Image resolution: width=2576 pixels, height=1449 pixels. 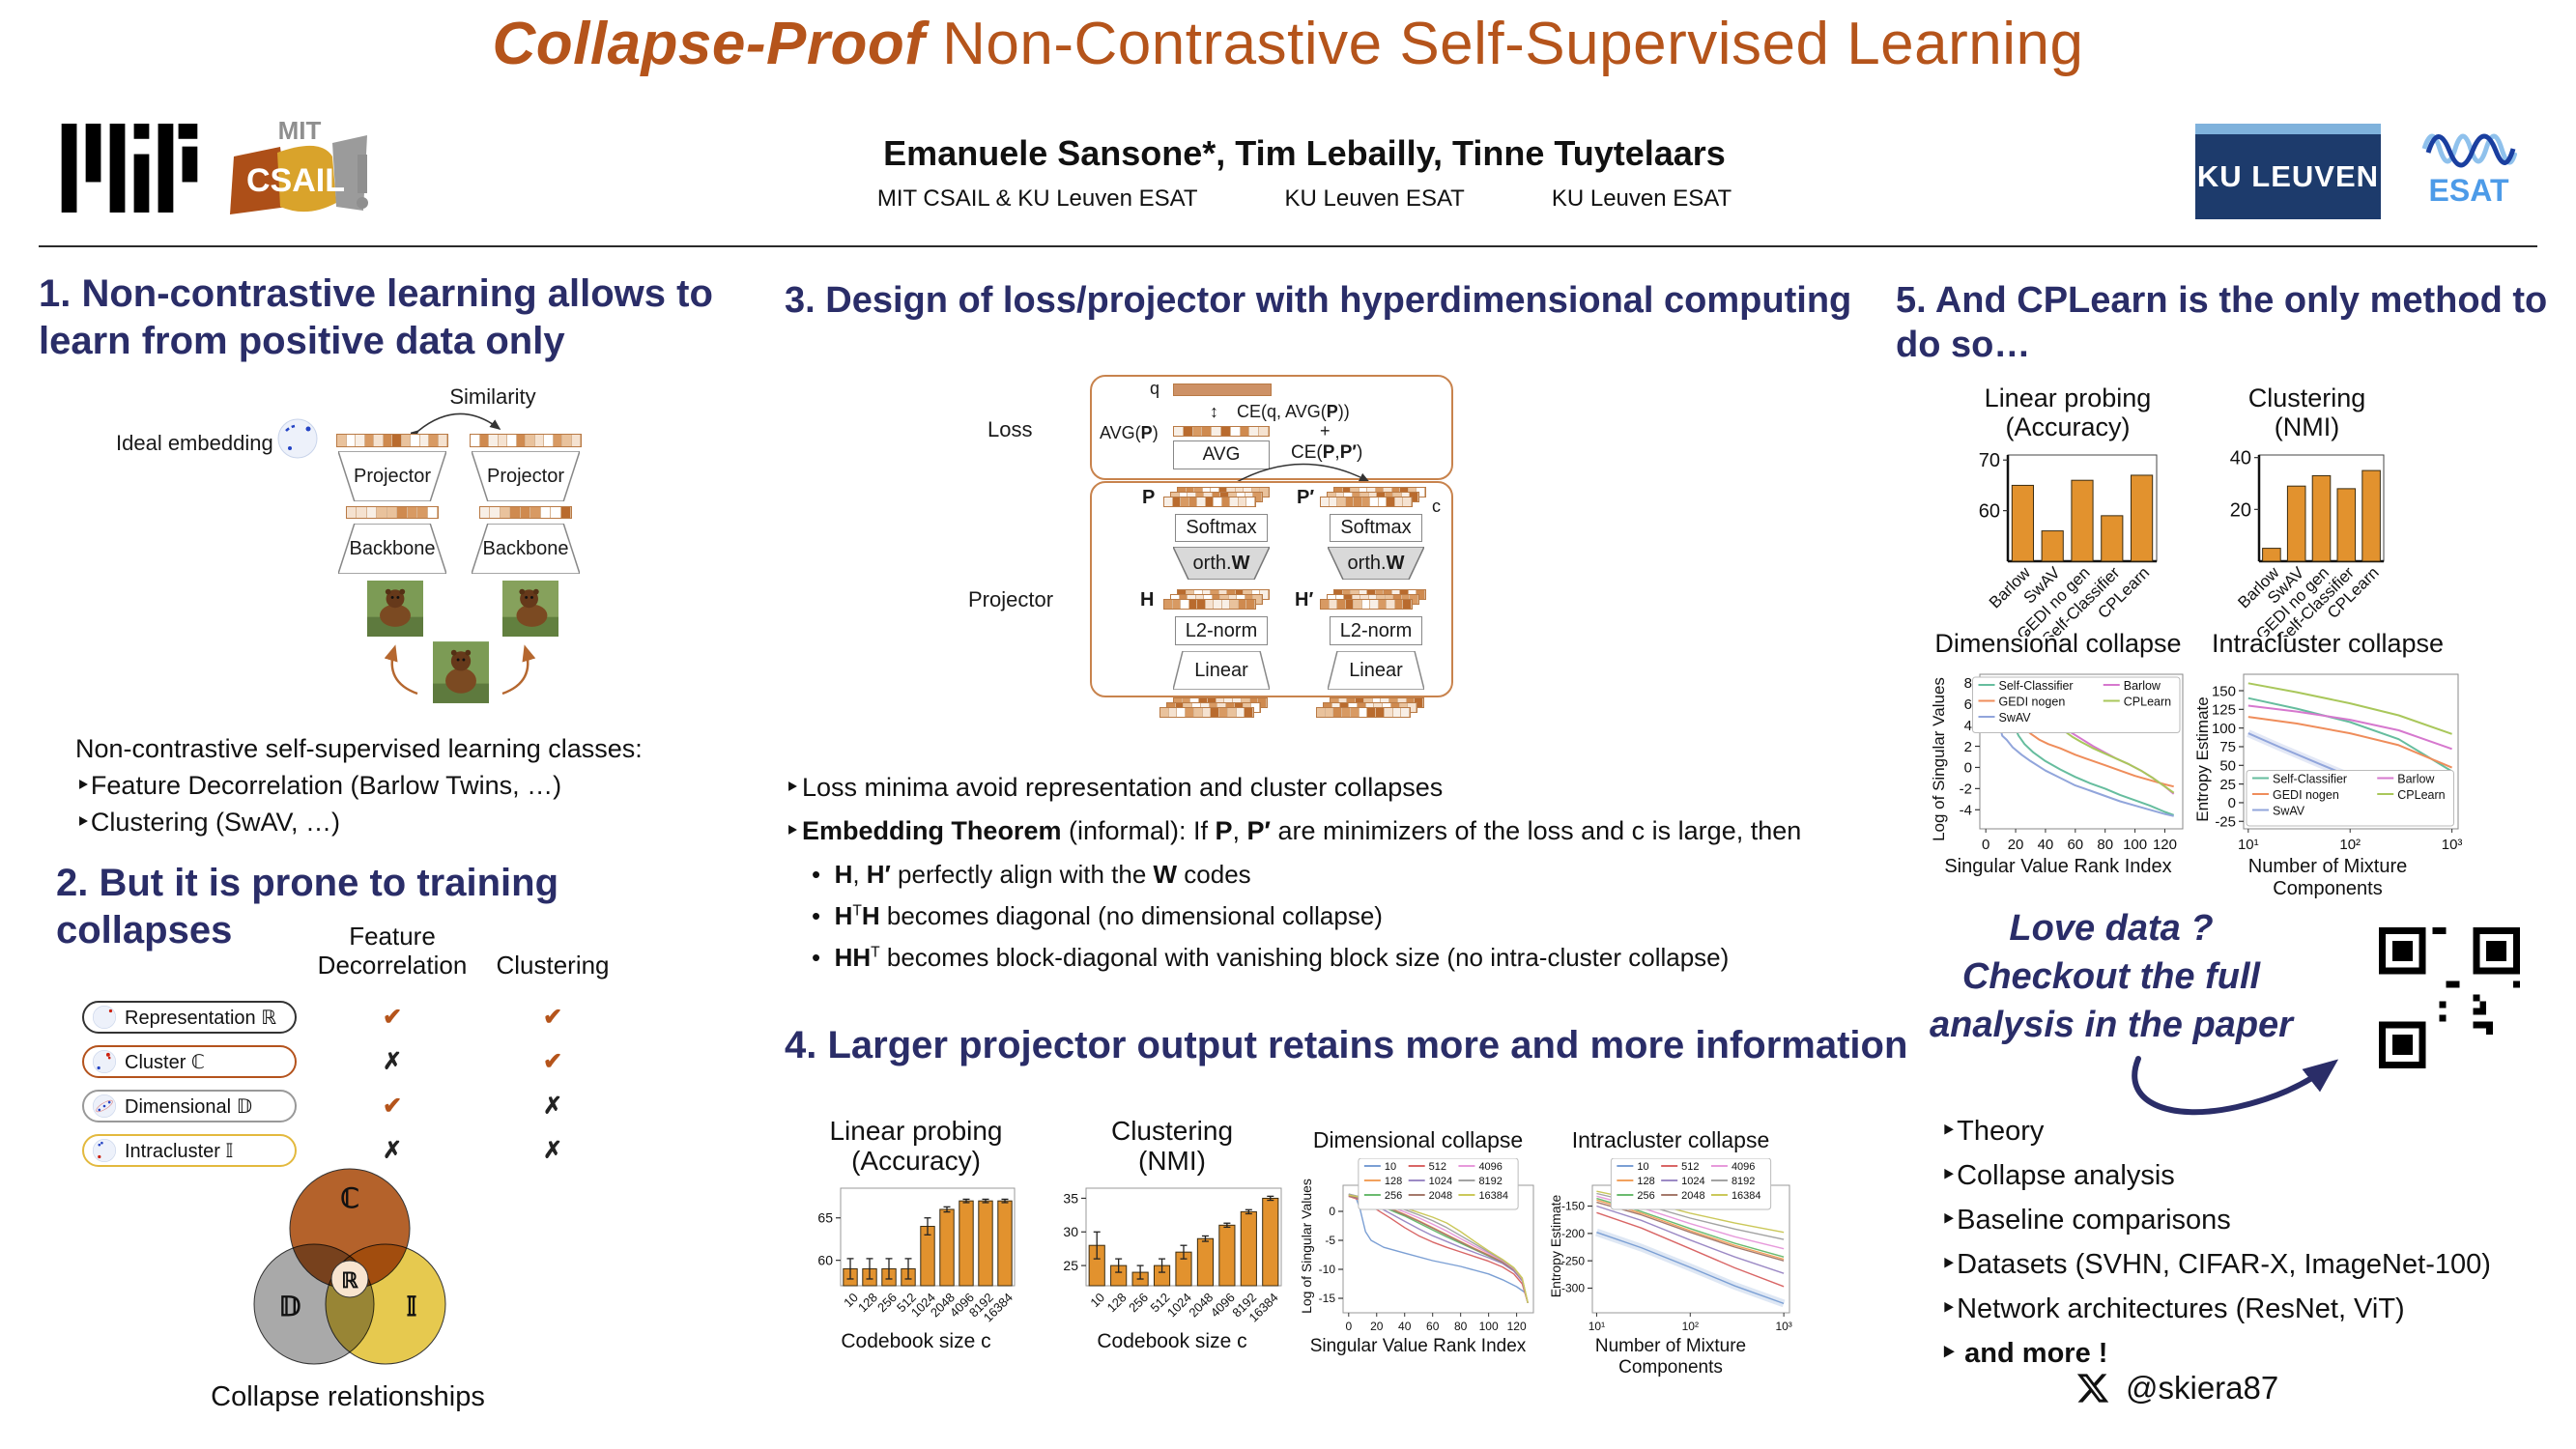 I want to click on ku-leuven-logo: KU LEUVEN, so click(x=2288, y=171).